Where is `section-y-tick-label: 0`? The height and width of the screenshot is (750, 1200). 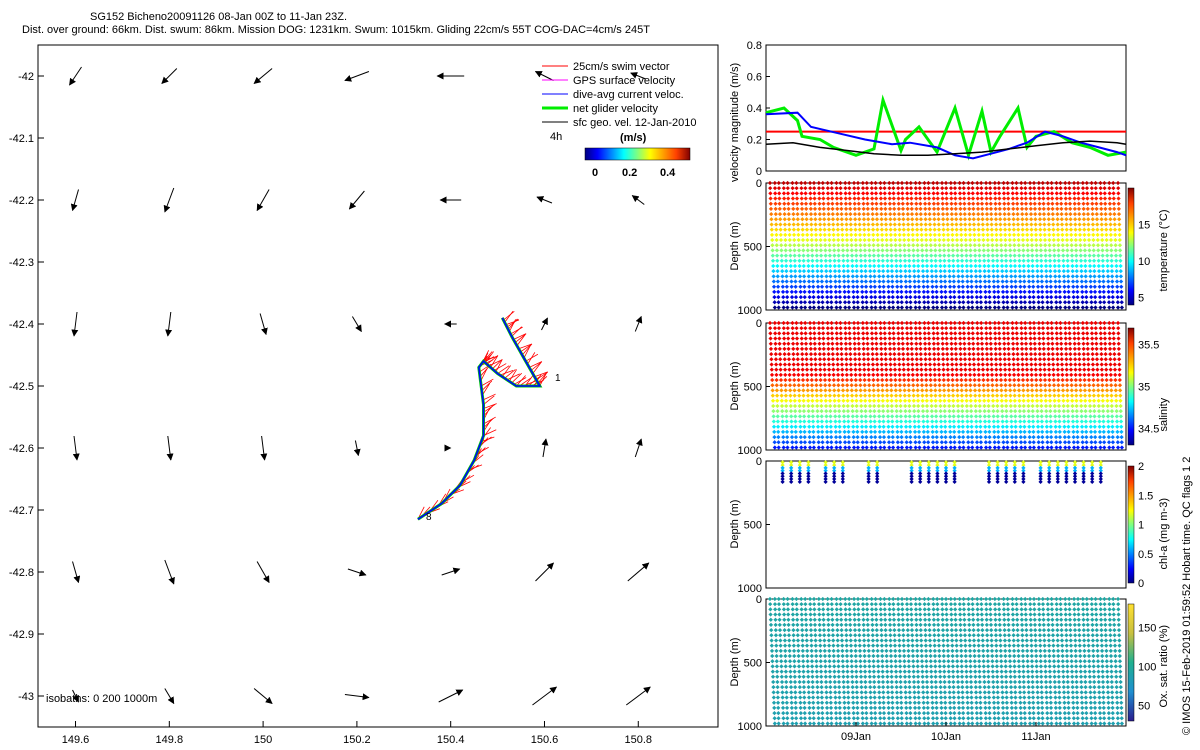
section-y-tick-label: 0 is located at coordinates (759, 184).